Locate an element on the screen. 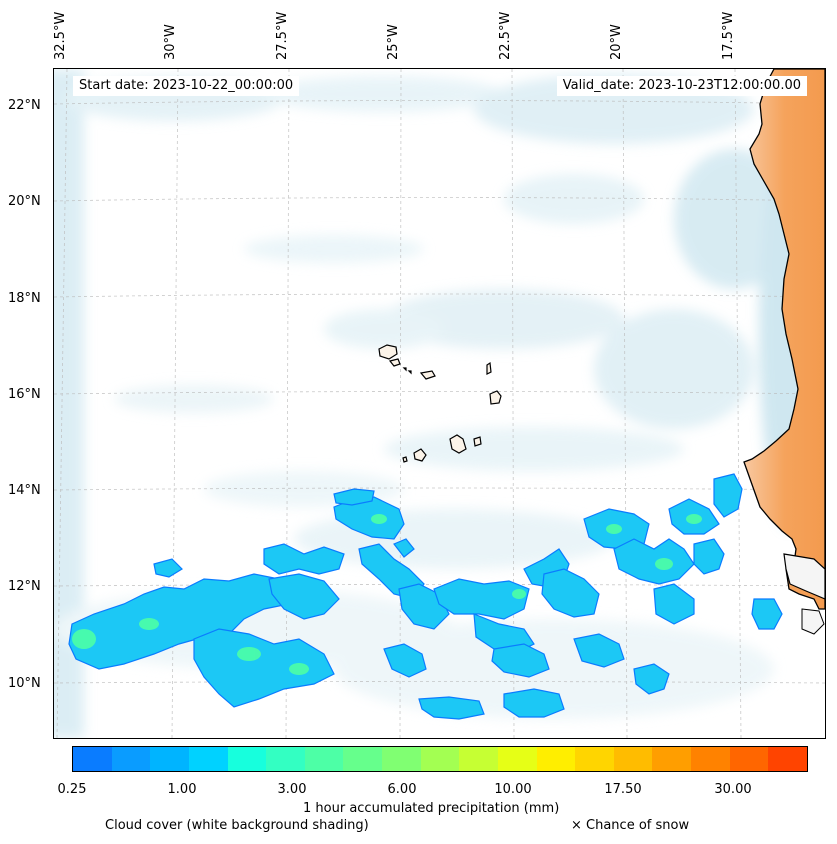 The height and width of the screenshot is (844, 837). lat-label: 12°N is located at coordinates (24, 586).